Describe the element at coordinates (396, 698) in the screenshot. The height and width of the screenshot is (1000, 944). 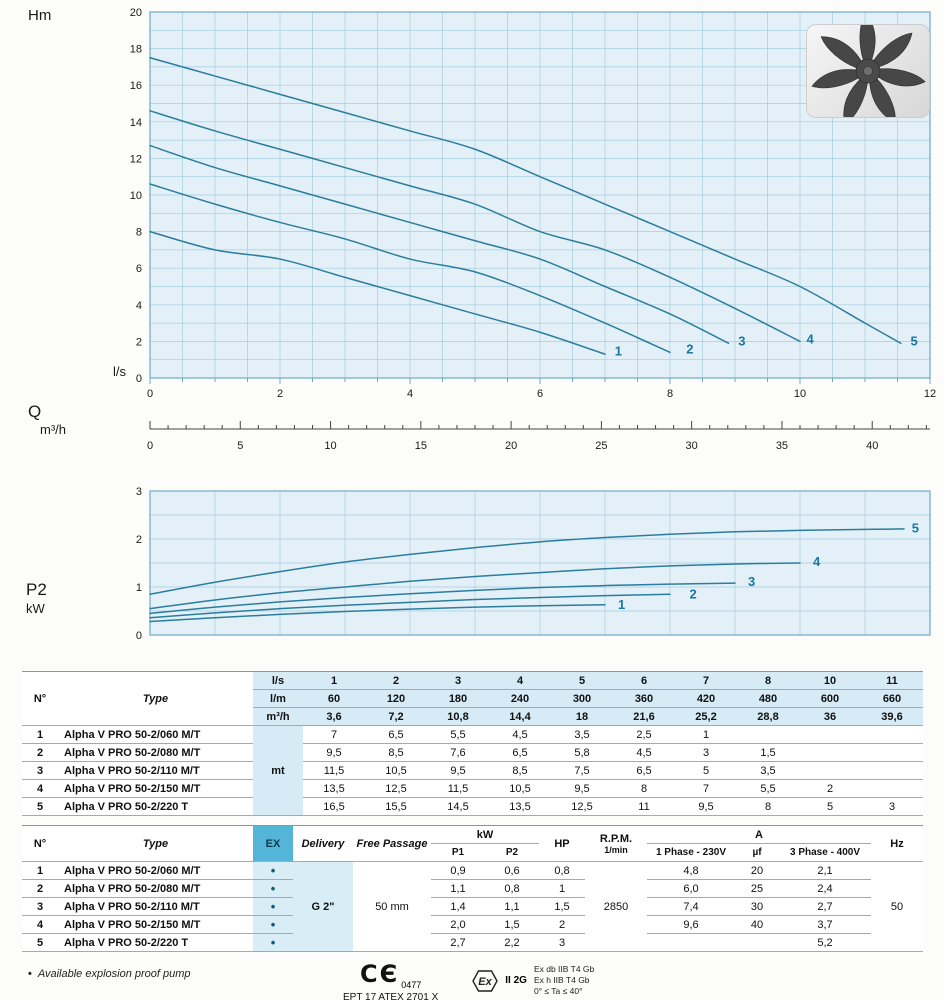
I see `flow-value-header: 120` at that location.